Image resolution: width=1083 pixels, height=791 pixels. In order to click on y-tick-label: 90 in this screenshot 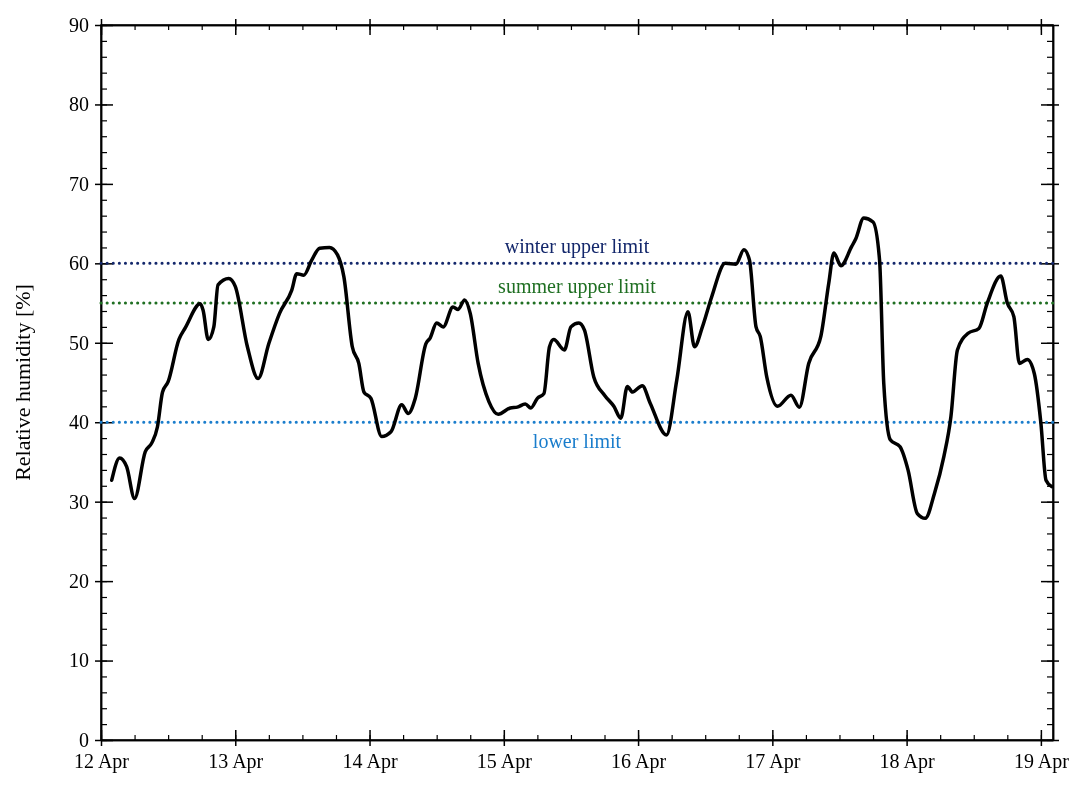, I will do `click(79, 24)`.